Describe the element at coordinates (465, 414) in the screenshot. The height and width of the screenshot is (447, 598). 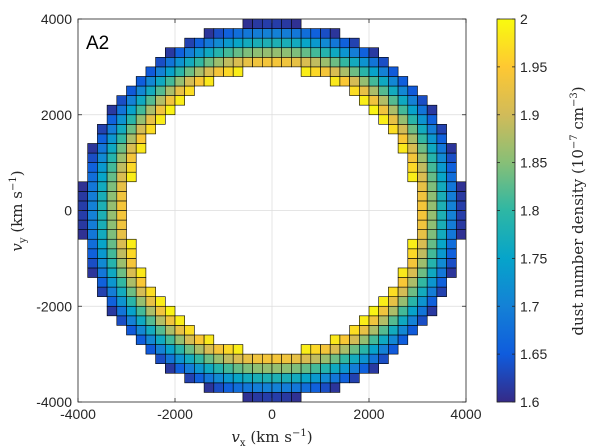
I see `x-tick-label: 4000` at that location.